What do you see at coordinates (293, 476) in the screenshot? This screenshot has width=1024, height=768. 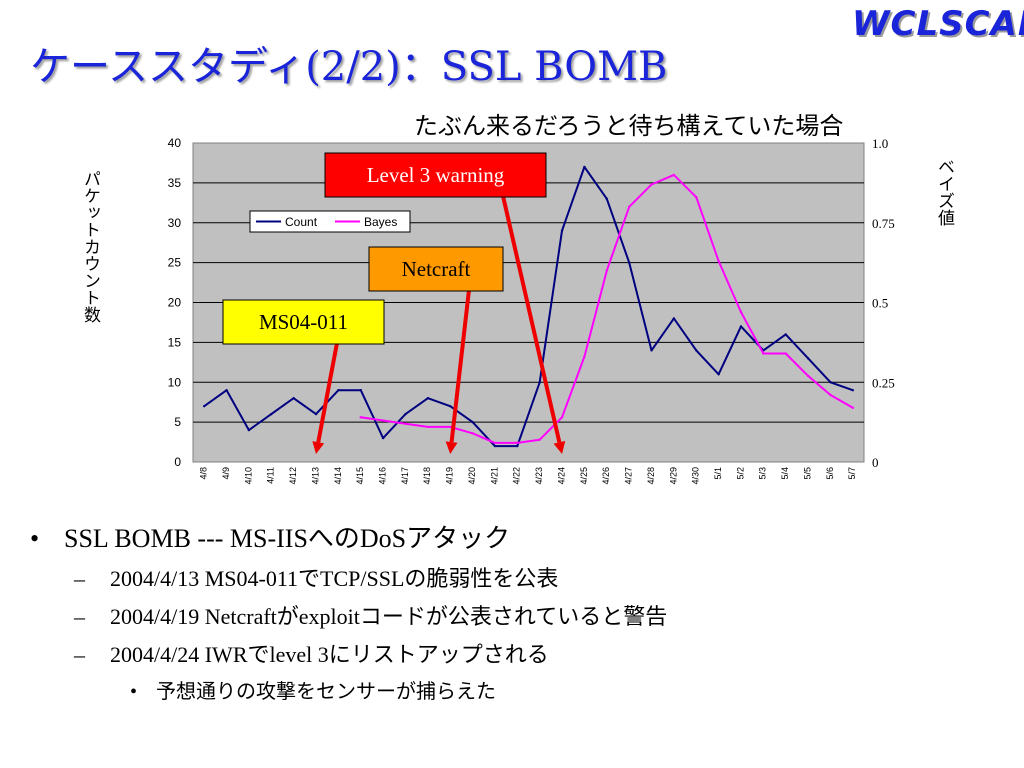 I see `x-tick-label: 4/12` at bounding box center [293, 476].